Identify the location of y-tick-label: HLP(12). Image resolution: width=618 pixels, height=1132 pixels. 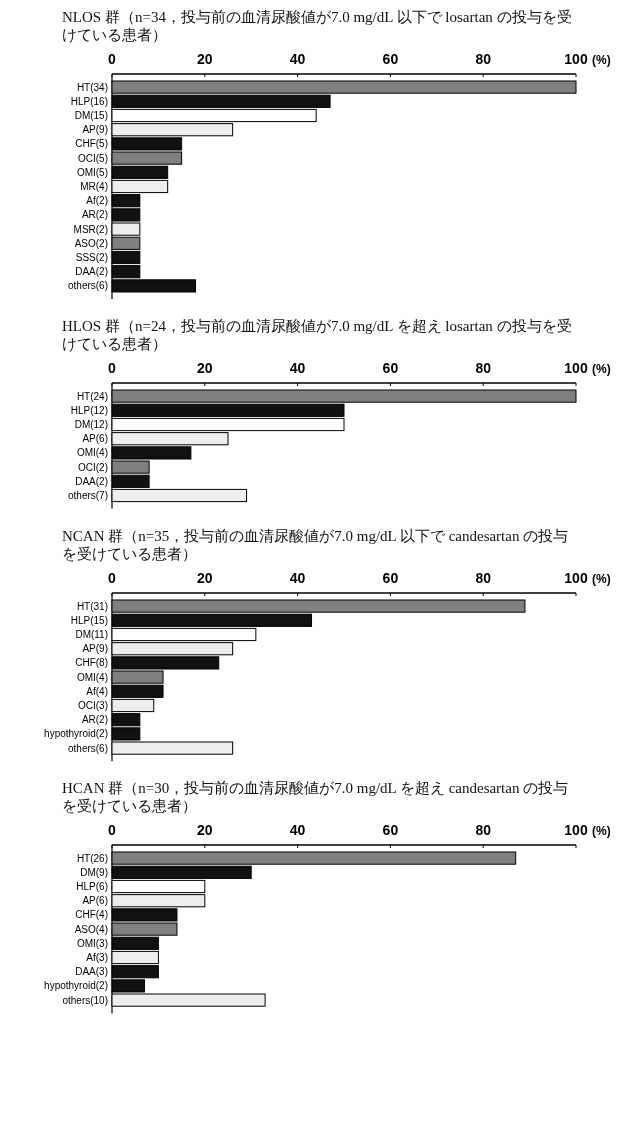
(89, 410).